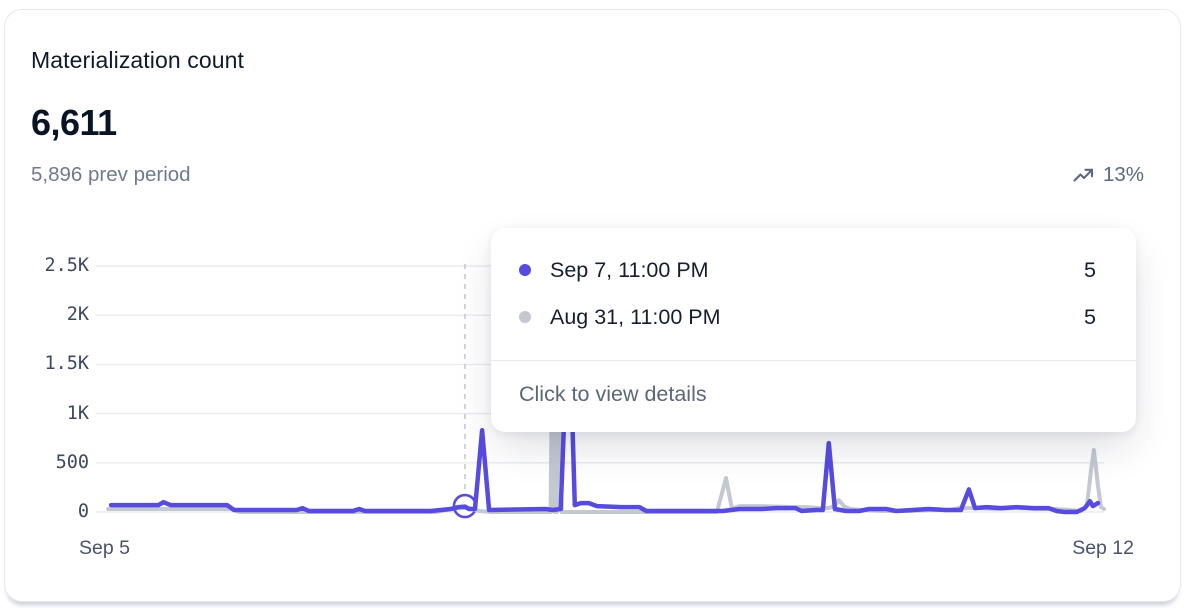 The image size is (1186, 608). I want to click on tooltip-rows: Sep 7, 11:00 PM 5 Aug 31, 11:00 PM 5, so click(813, 281).